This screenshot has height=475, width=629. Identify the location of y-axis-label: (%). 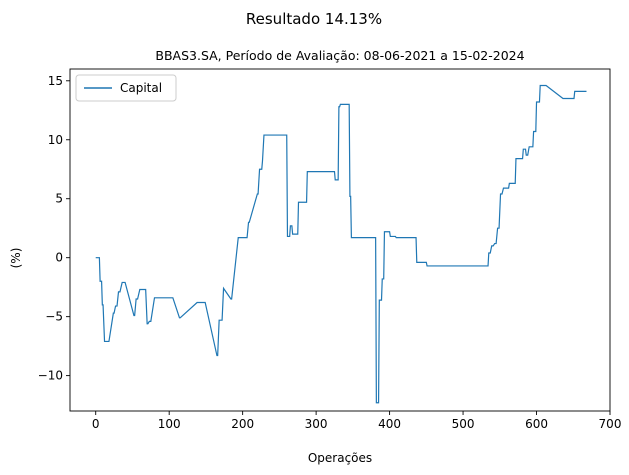
(16, 258).